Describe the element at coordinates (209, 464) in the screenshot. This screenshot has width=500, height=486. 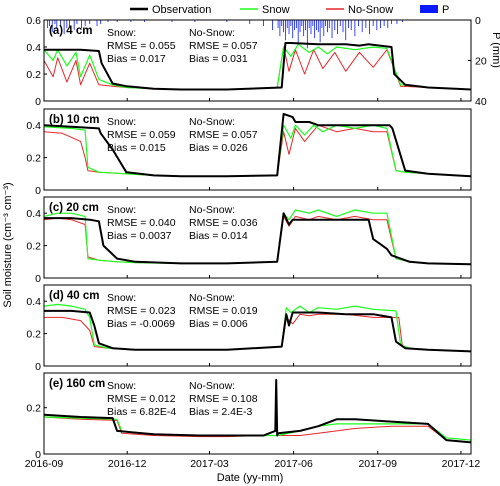
I see `x-tick-label: 2017-03` at that location.